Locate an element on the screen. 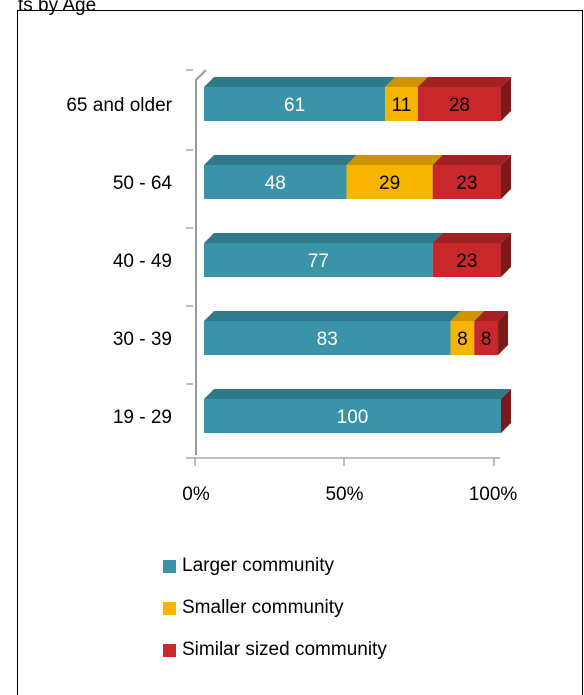 This screenshot has height=695, width=584. data-label: 28 is located at coordinates (459, 105).